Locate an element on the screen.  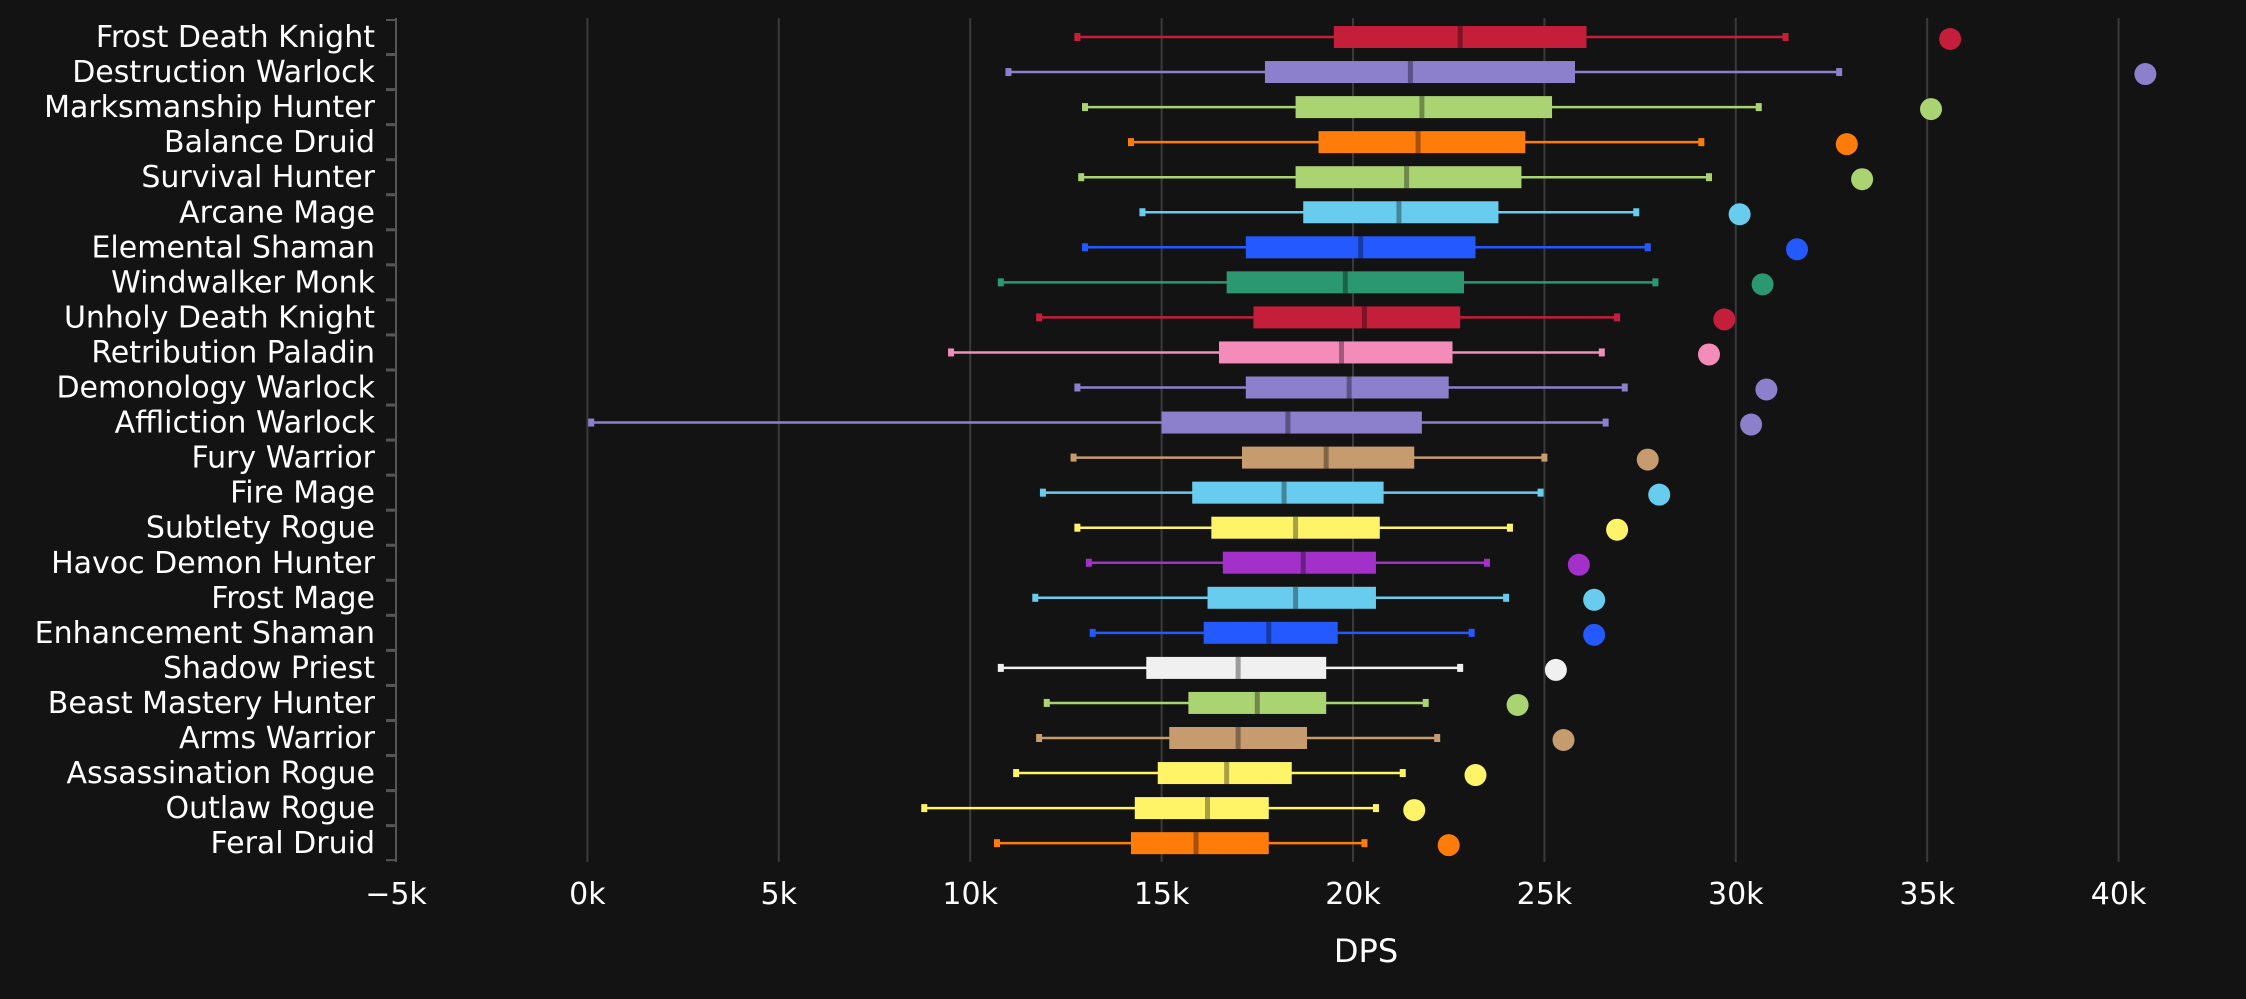
category-label: Arcane Mage is located at coordinates (277, 212).